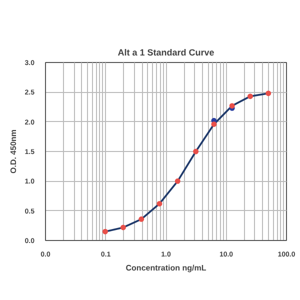  What do you see at coordinates (166, 268) in the screenshot?
I see `x-axis-title: Concentration ng/mL` at bounding box center [166, 268].